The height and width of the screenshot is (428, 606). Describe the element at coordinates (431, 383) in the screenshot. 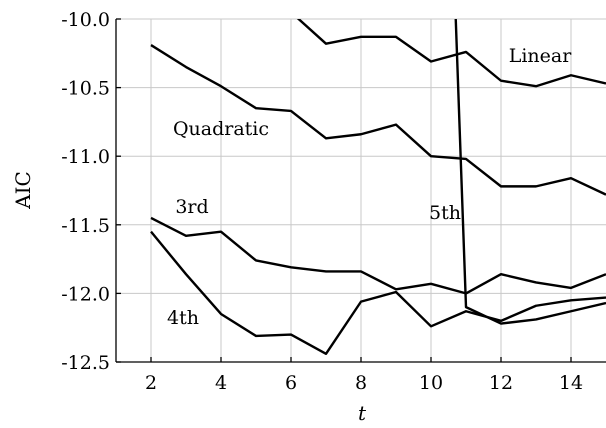

I see `x-tick-label: 10` at that location.